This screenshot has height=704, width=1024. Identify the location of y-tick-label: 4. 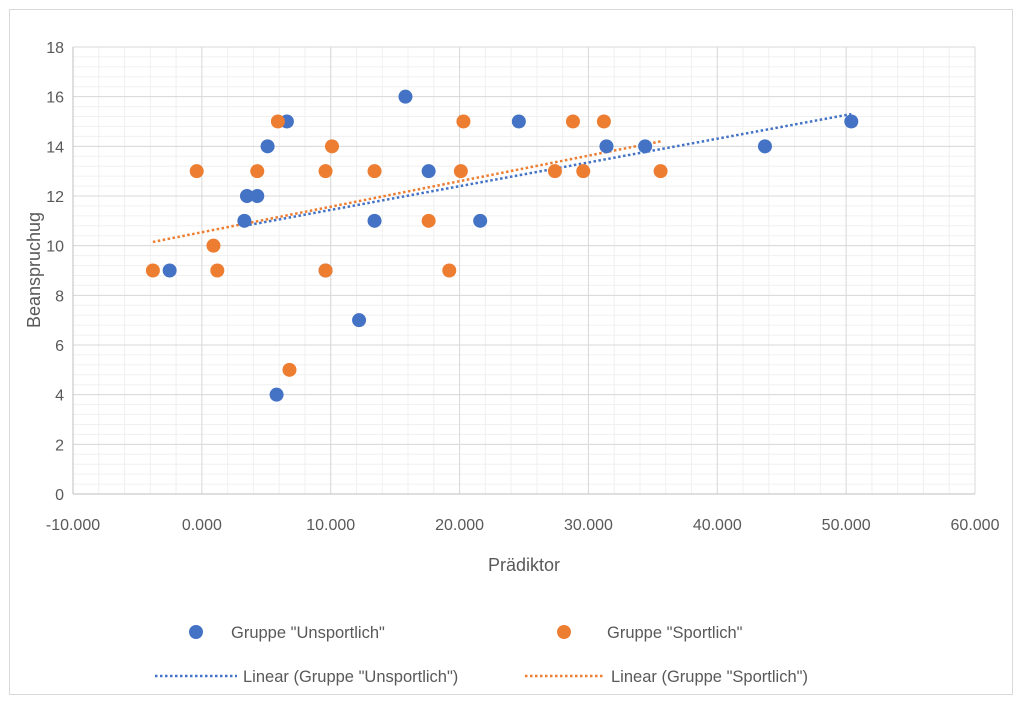
(59, 396).